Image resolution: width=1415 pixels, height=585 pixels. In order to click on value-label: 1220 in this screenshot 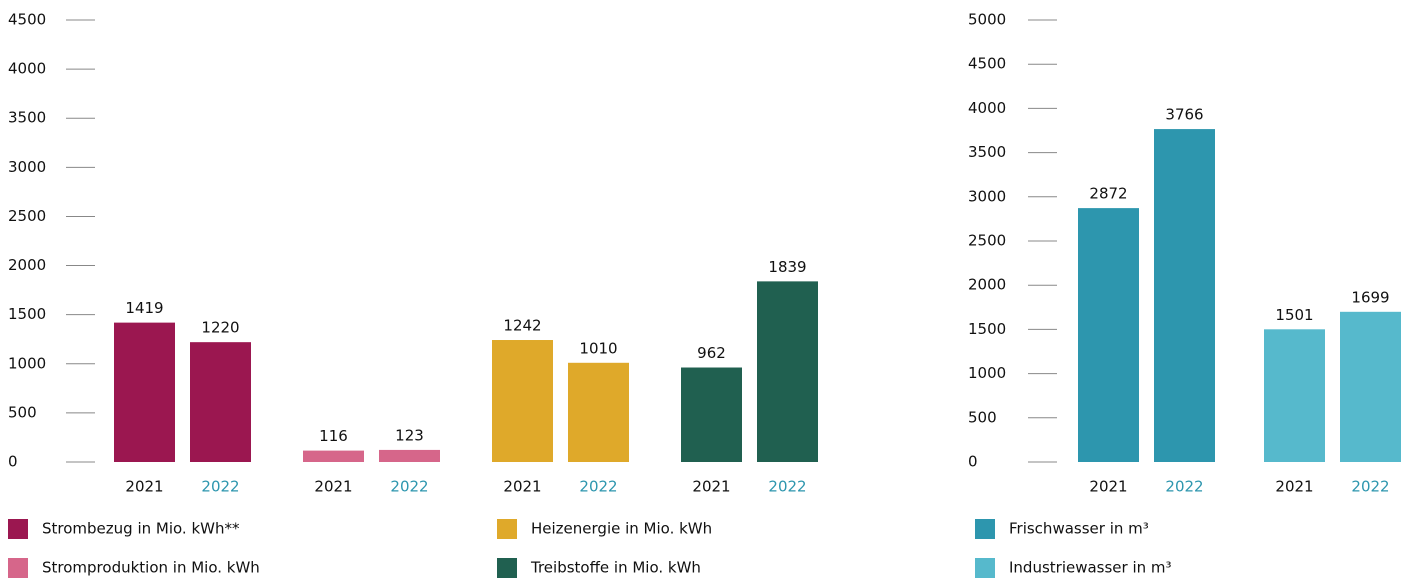, I will do `click(220, 328)`.